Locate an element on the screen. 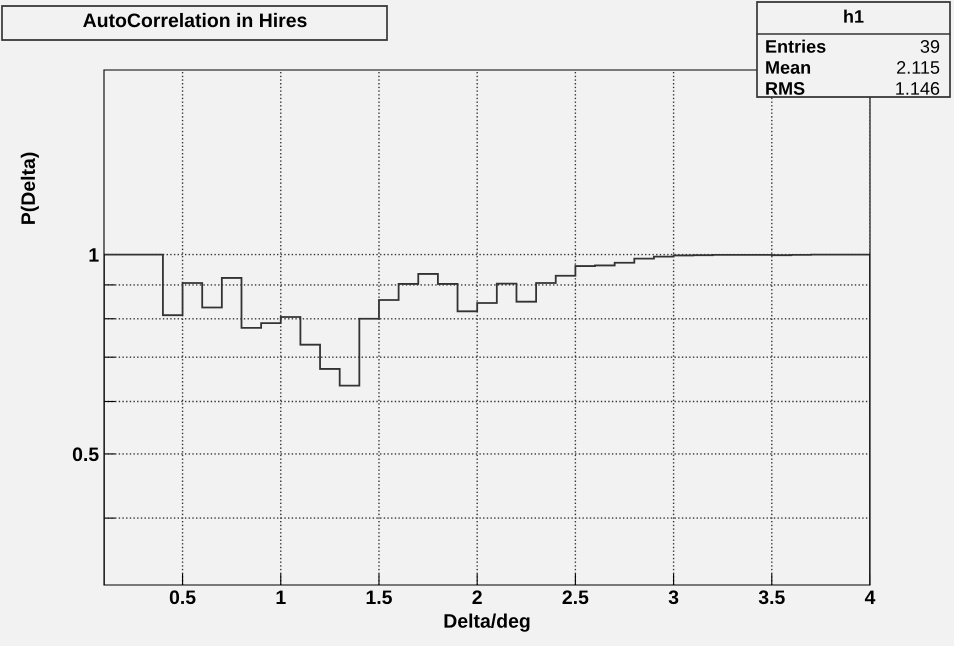 The height and width of the screenshot is (646, 954). x-tick-label: 3.5 is located at coordinates (771, 597).